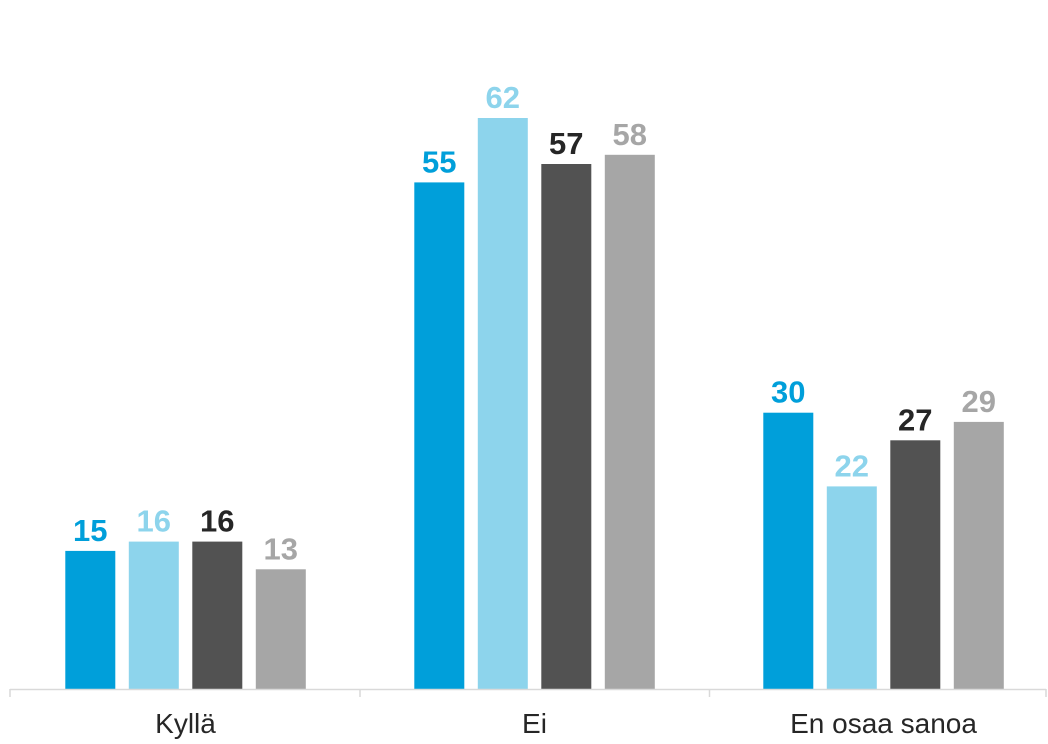 This screenshot has height=744, width=1048. I want to click on data-label: 55, so click(439, 161).